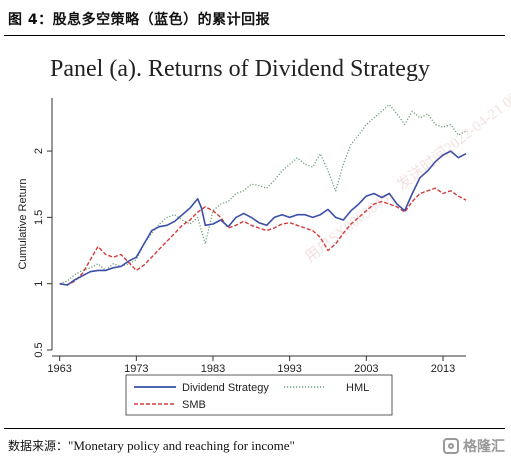 This screenshot has height=466, width=511. I want to click on x-tick-label: 1983, so click(213, 369).